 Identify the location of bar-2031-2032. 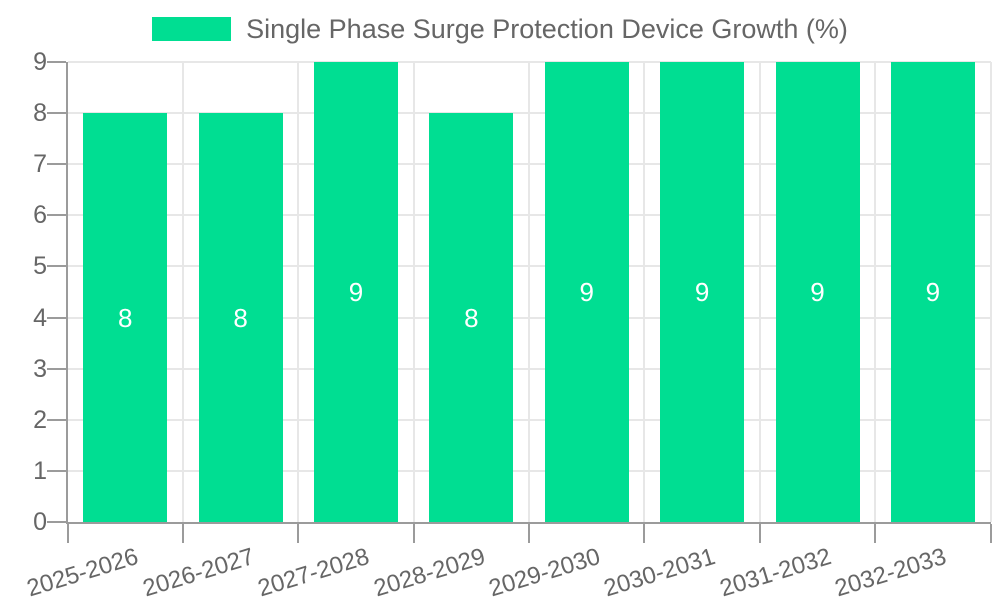
(817, 292).